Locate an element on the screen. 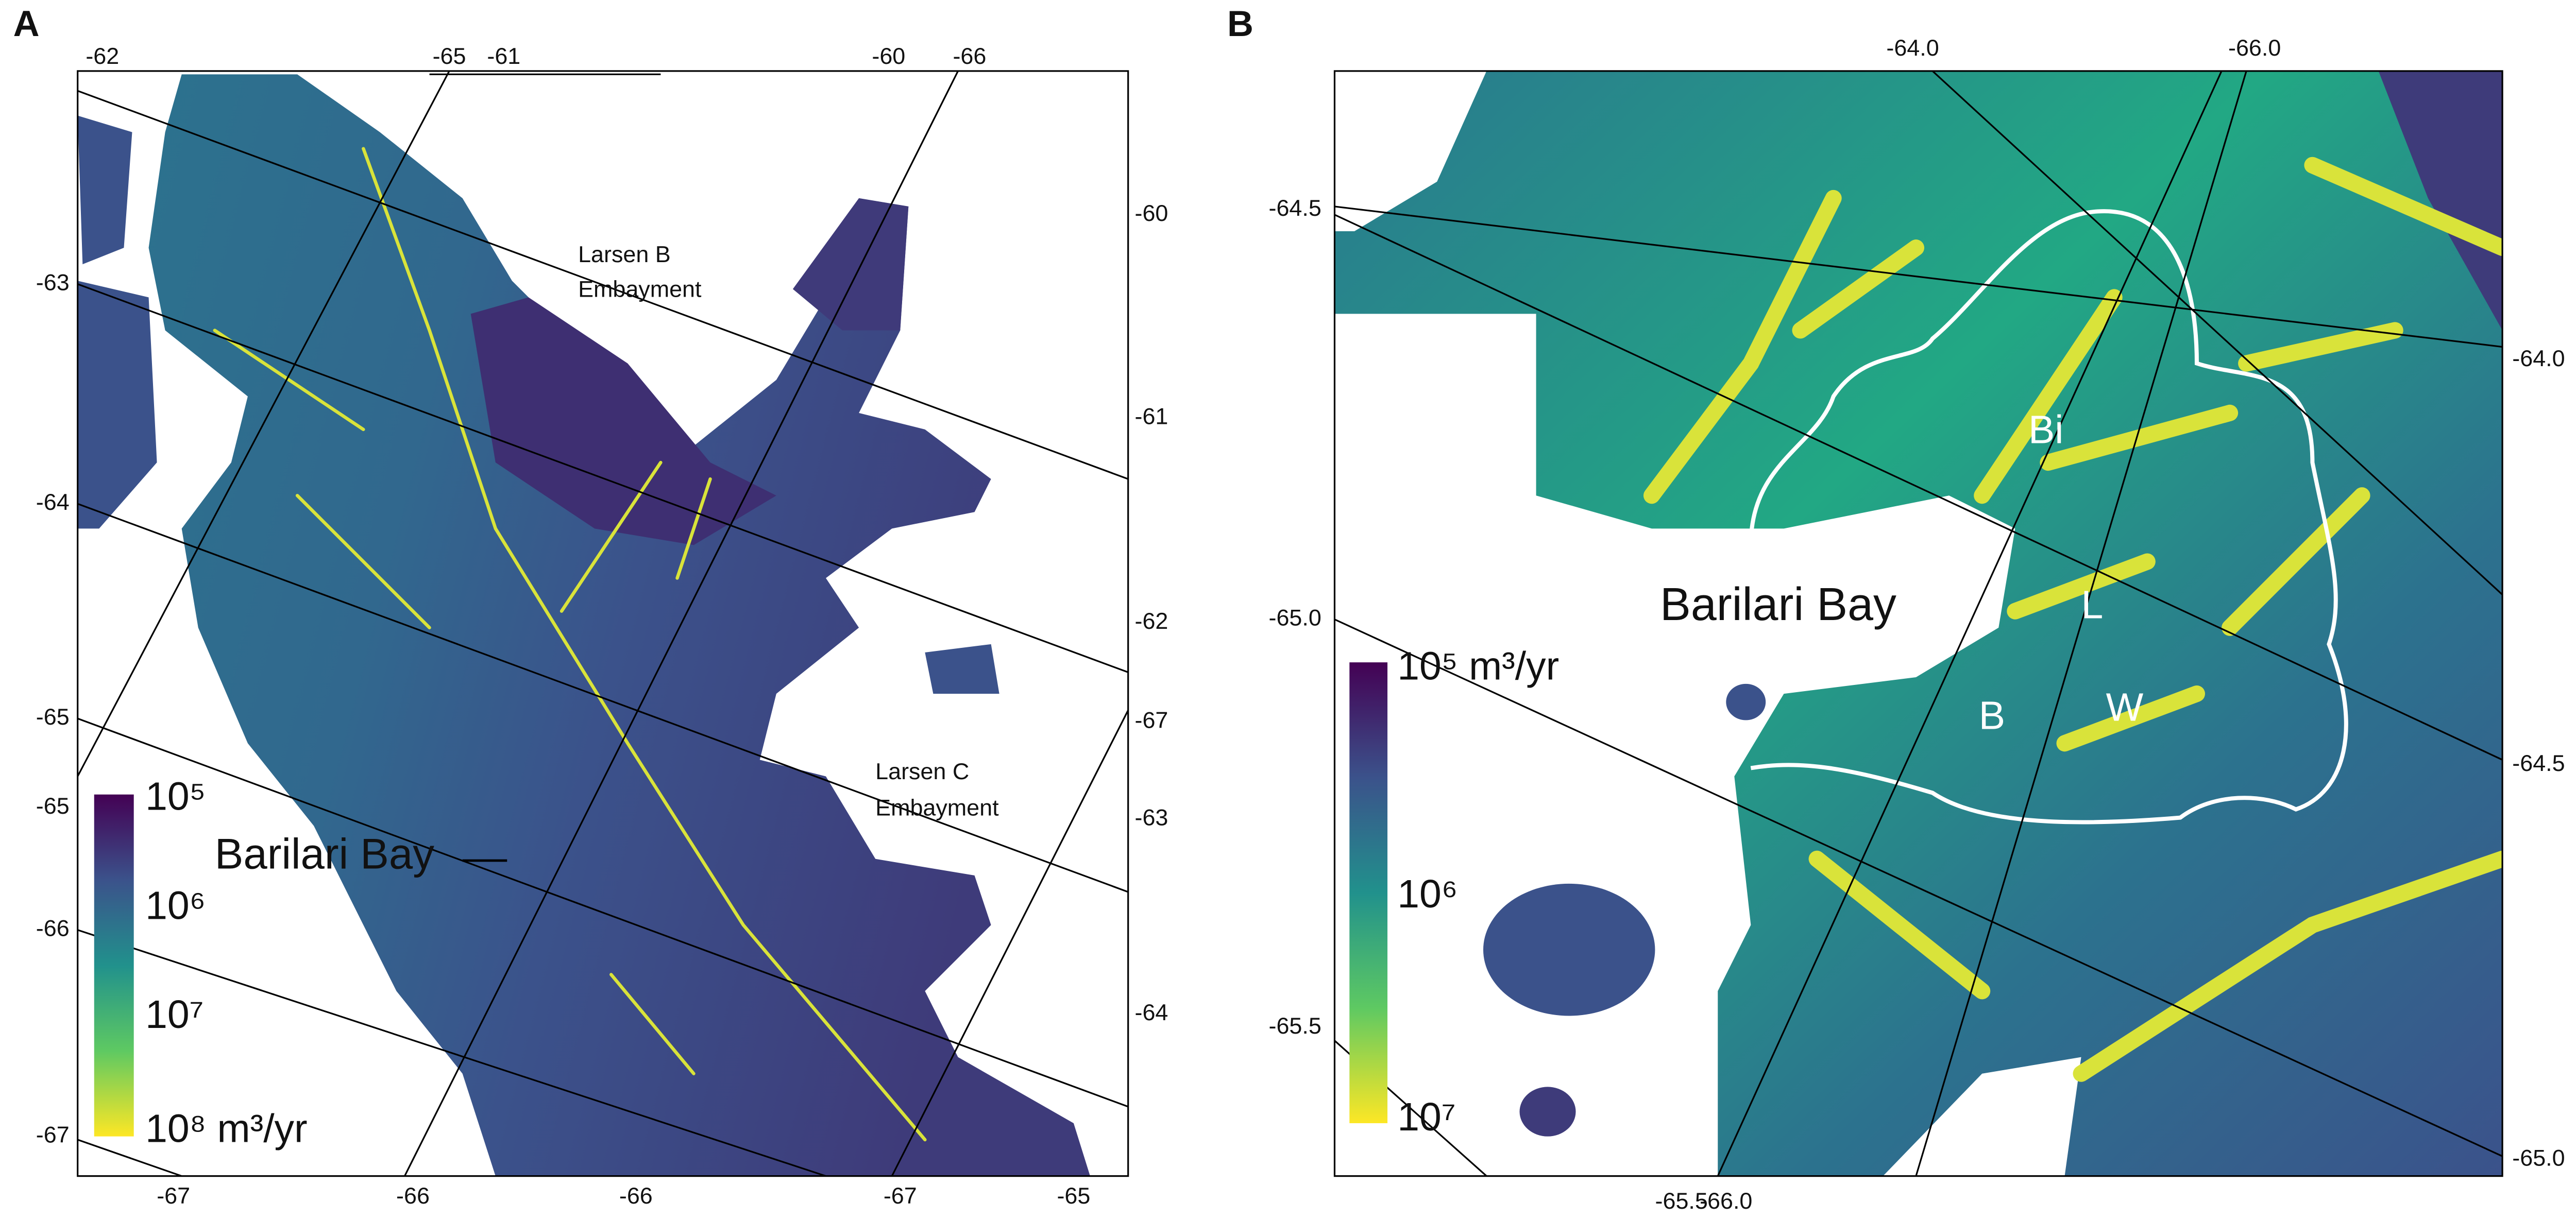  panel-label: A is located at coordinates (26, 23).